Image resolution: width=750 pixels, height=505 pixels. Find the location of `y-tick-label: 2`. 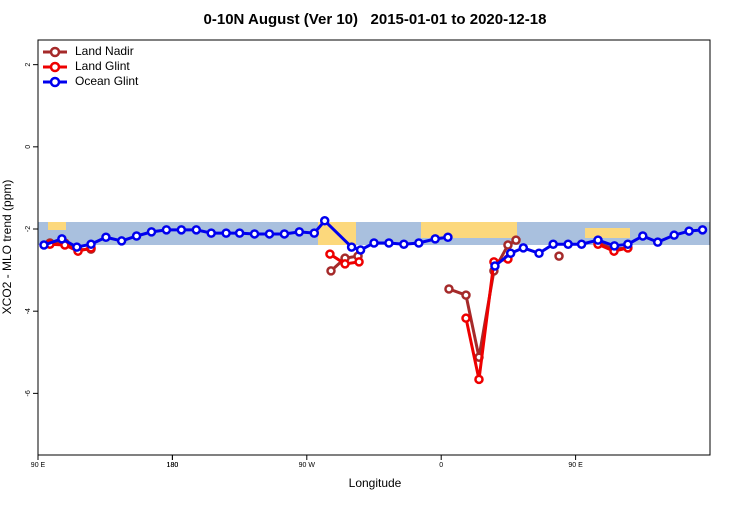

y-tick-label: 2 is located at coordinates (28, 65).